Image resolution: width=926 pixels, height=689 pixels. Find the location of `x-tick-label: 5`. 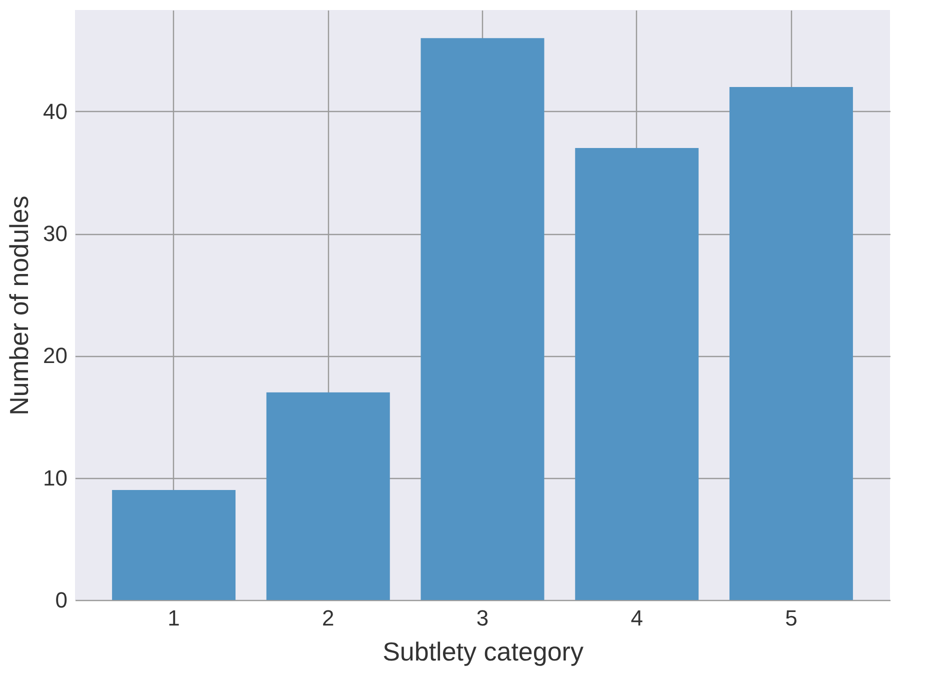

x-tick-label: 5 is located at coordinates (791, 618).